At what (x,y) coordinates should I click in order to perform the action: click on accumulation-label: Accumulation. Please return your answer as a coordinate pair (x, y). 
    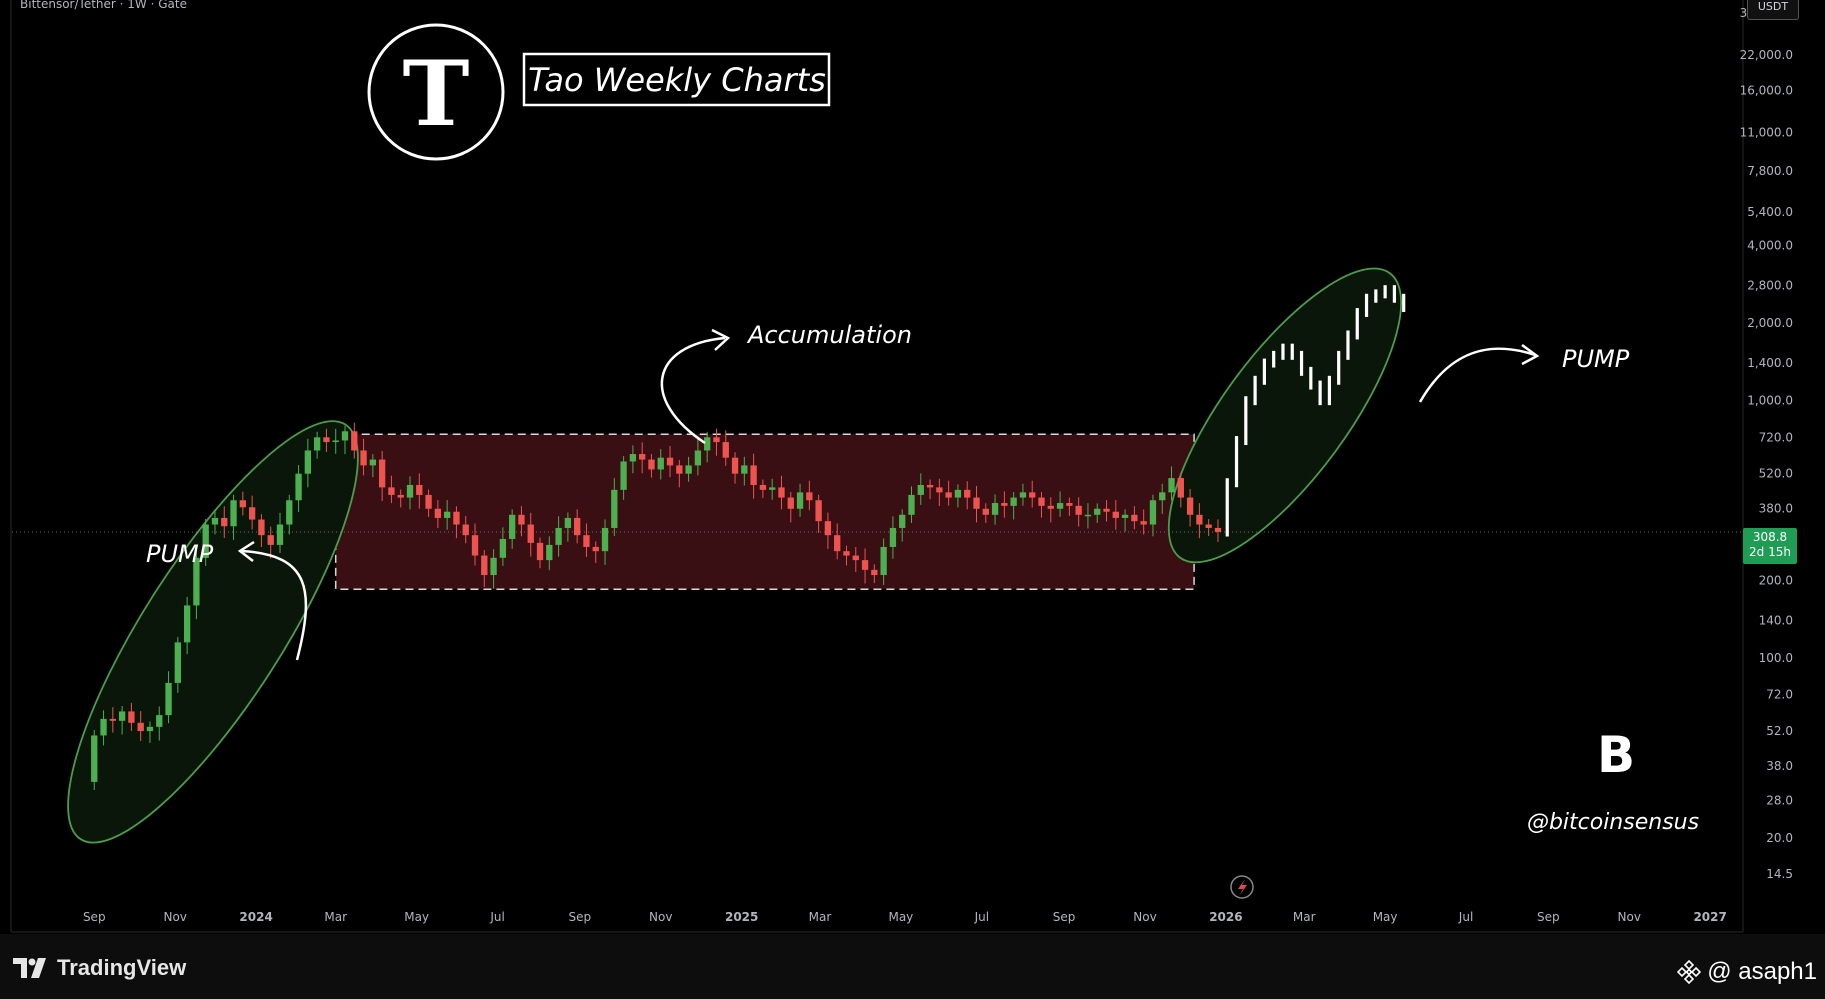
    Looking at the image, I should click on (829, 335).